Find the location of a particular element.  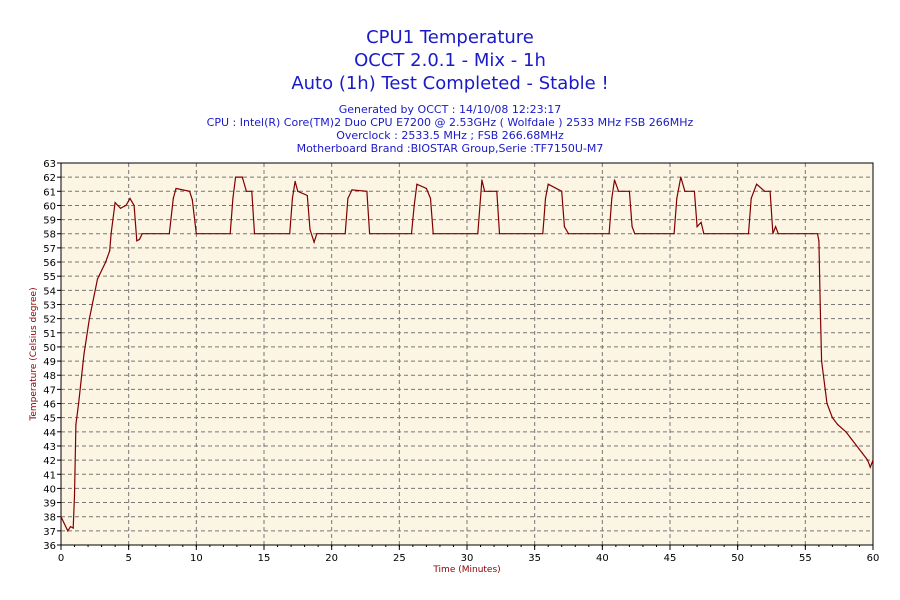

y-tick-label: 59 is located at coordinates (49, 221).